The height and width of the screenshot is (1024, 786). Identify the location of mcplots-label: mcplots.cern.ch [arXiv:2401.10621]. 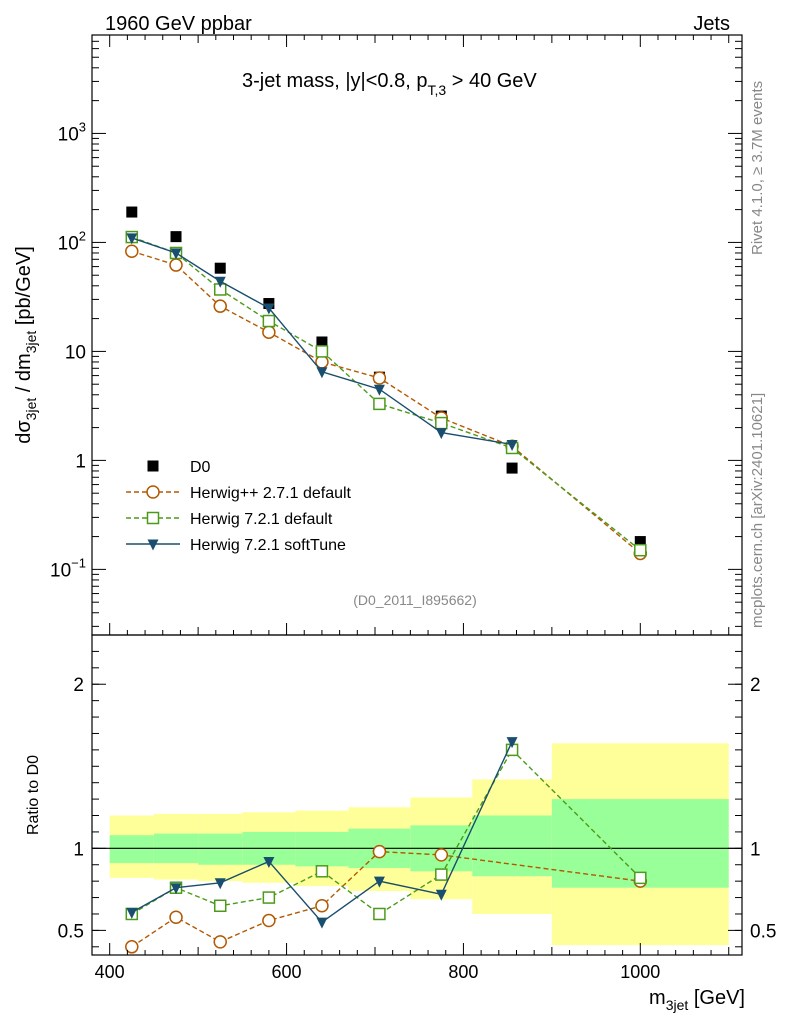
(757, 510).